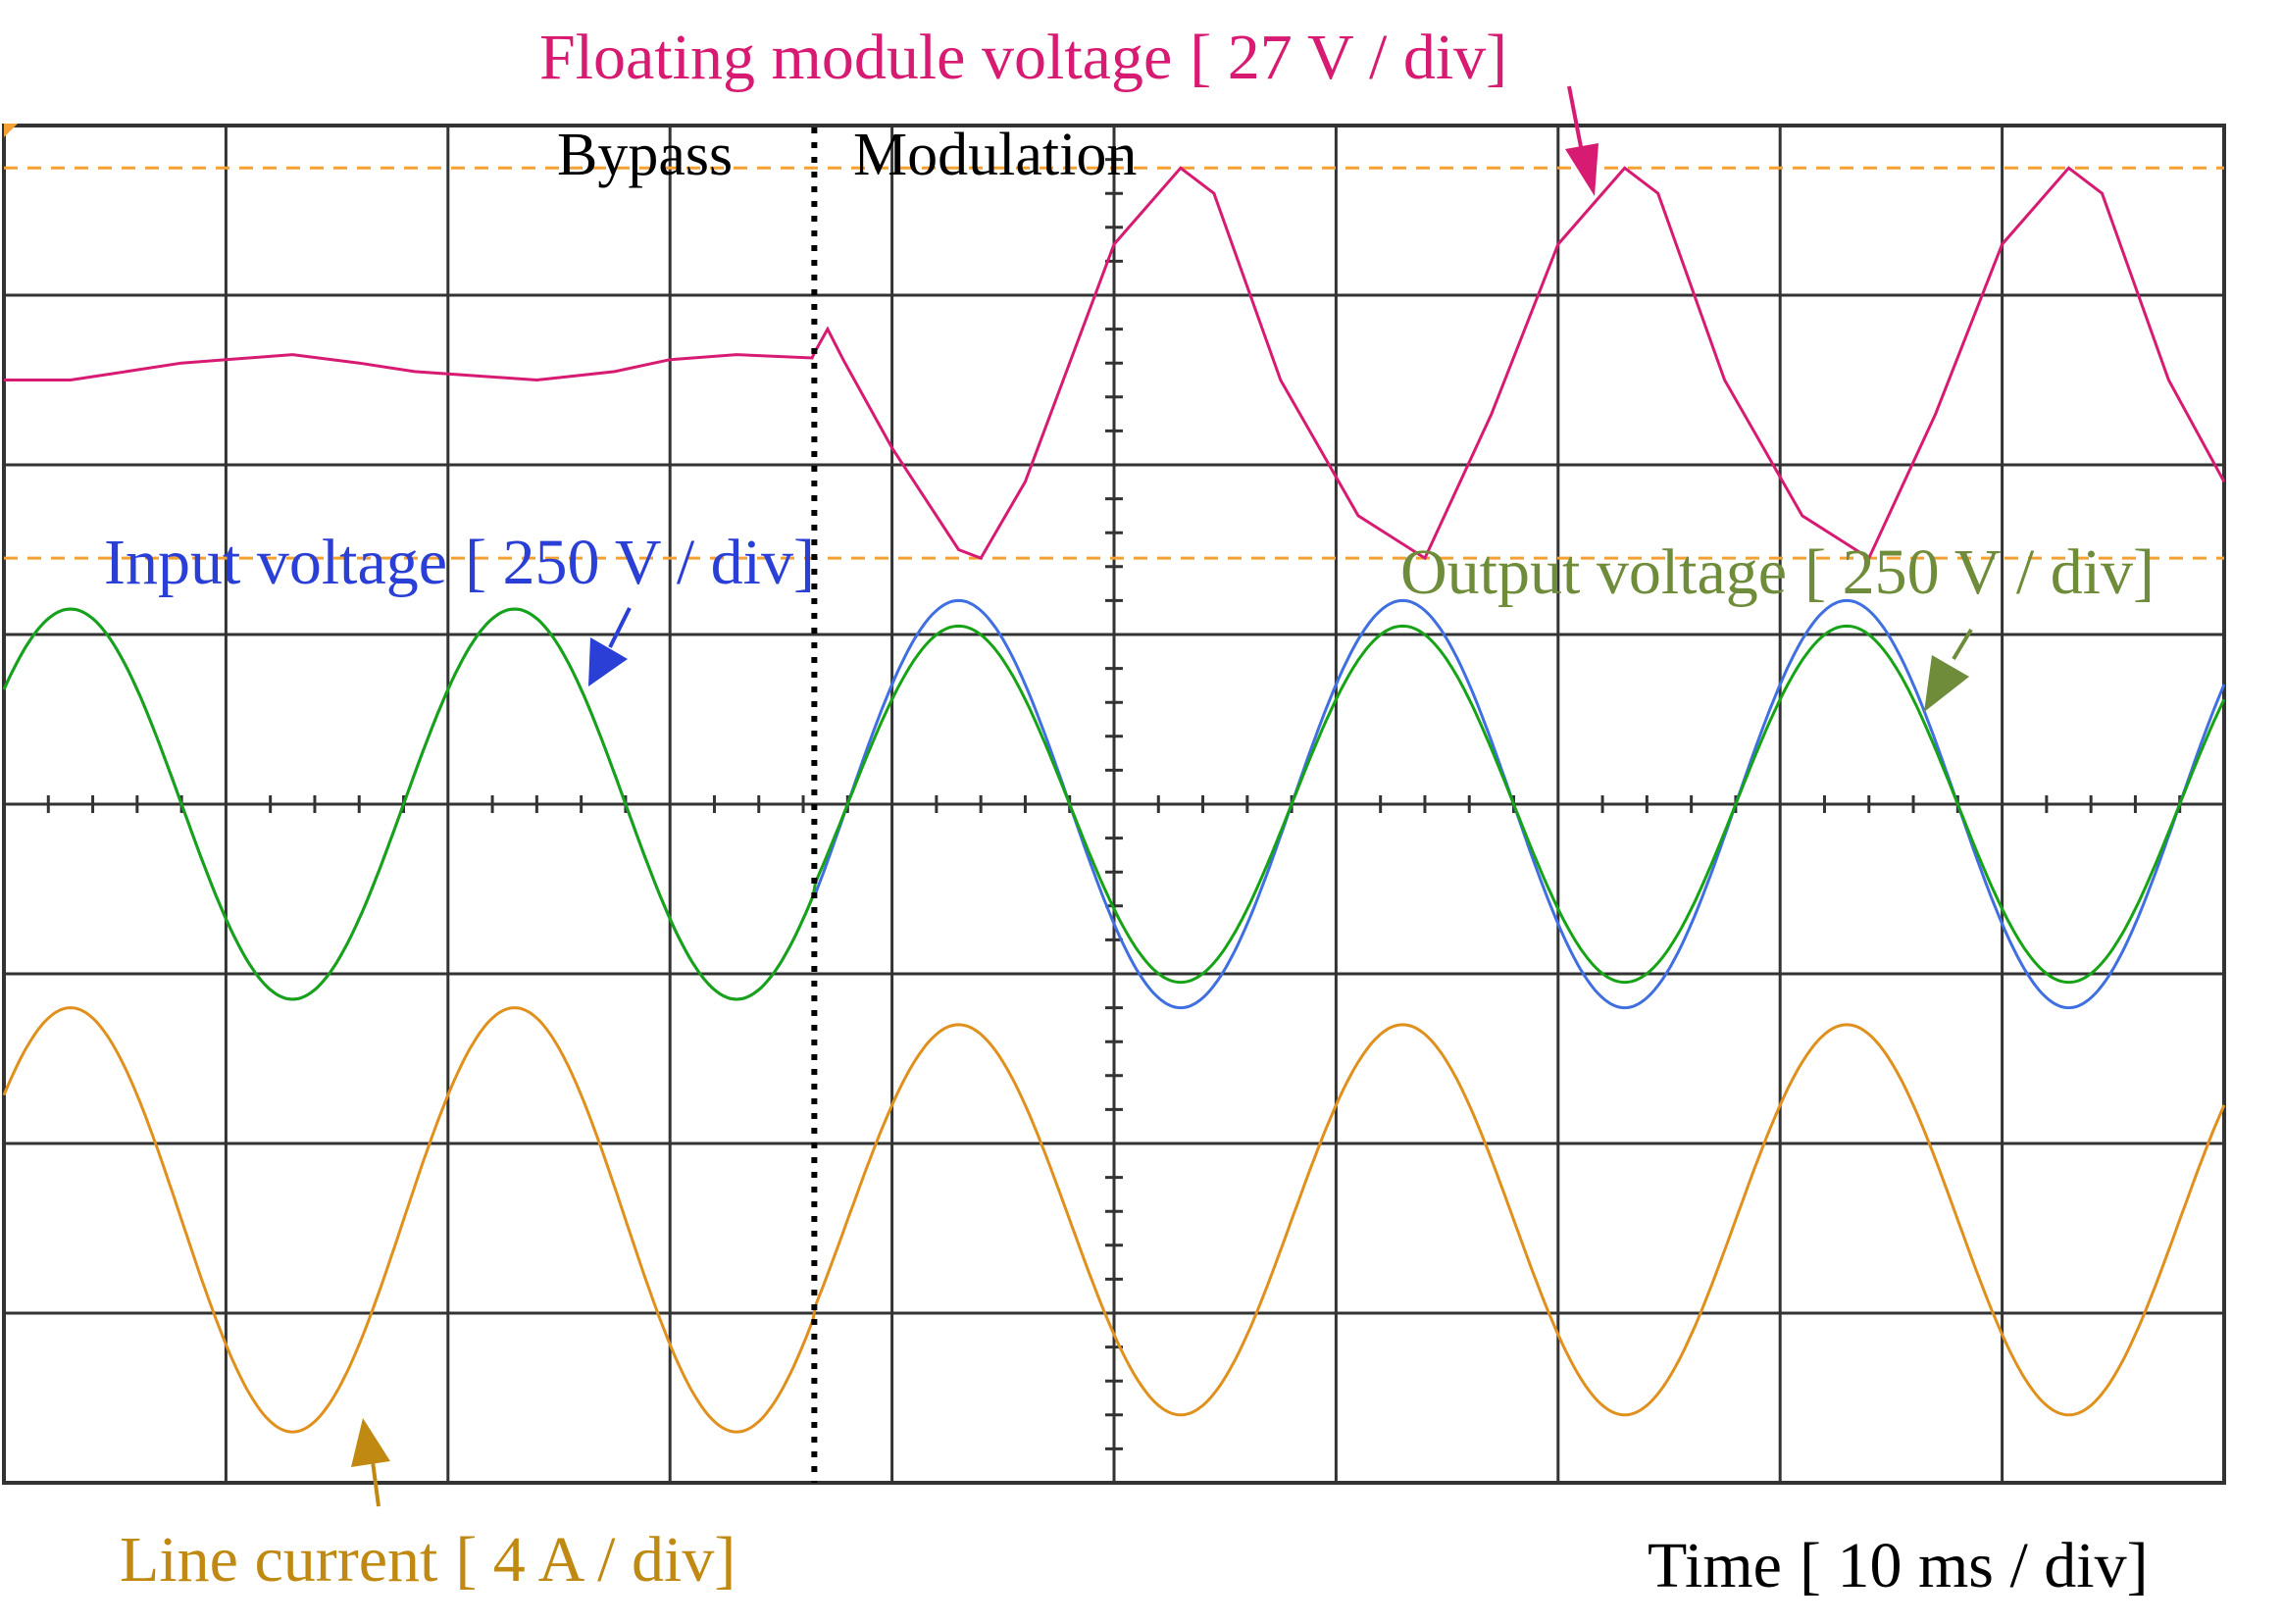  I want to click on floating-voltage-arrow, so click(1581, 140).